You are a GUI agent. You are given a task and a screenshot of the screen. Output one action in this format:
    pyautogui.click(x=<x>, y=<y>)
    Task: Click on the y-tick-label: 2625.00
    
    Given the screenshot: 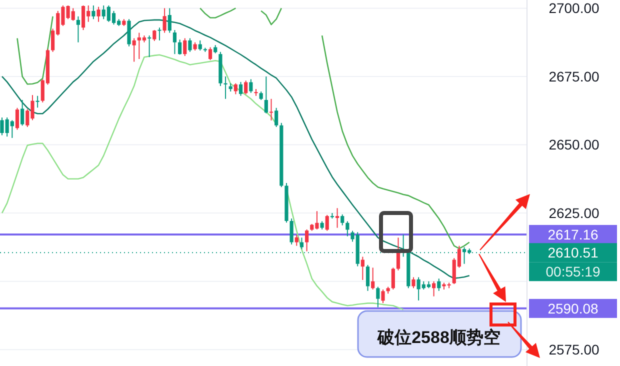 What is the action you would take?
    pyautogui.click(x=574, y=212)
    